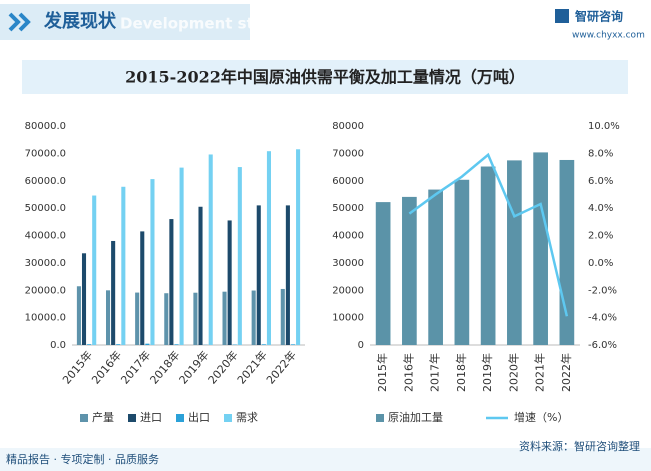  I want to click on y-tick-label: 50000, so click(348, 208).